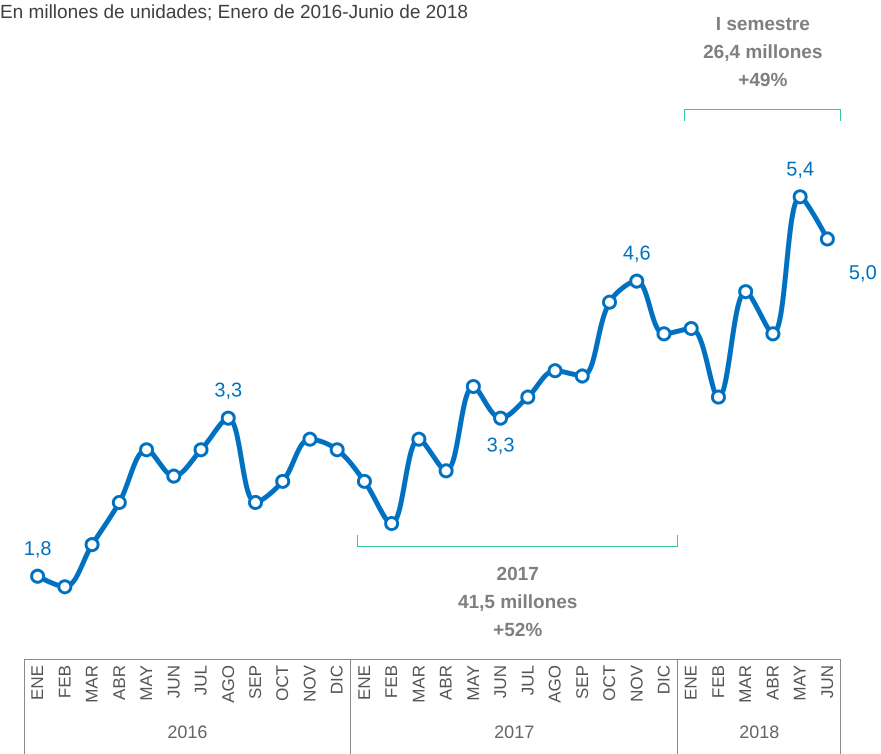 The width and height of the screenshot is (881, 754). Describe the element at coordinates (518, 574) in the screenshot. I see `annotation: 2017` at that location.